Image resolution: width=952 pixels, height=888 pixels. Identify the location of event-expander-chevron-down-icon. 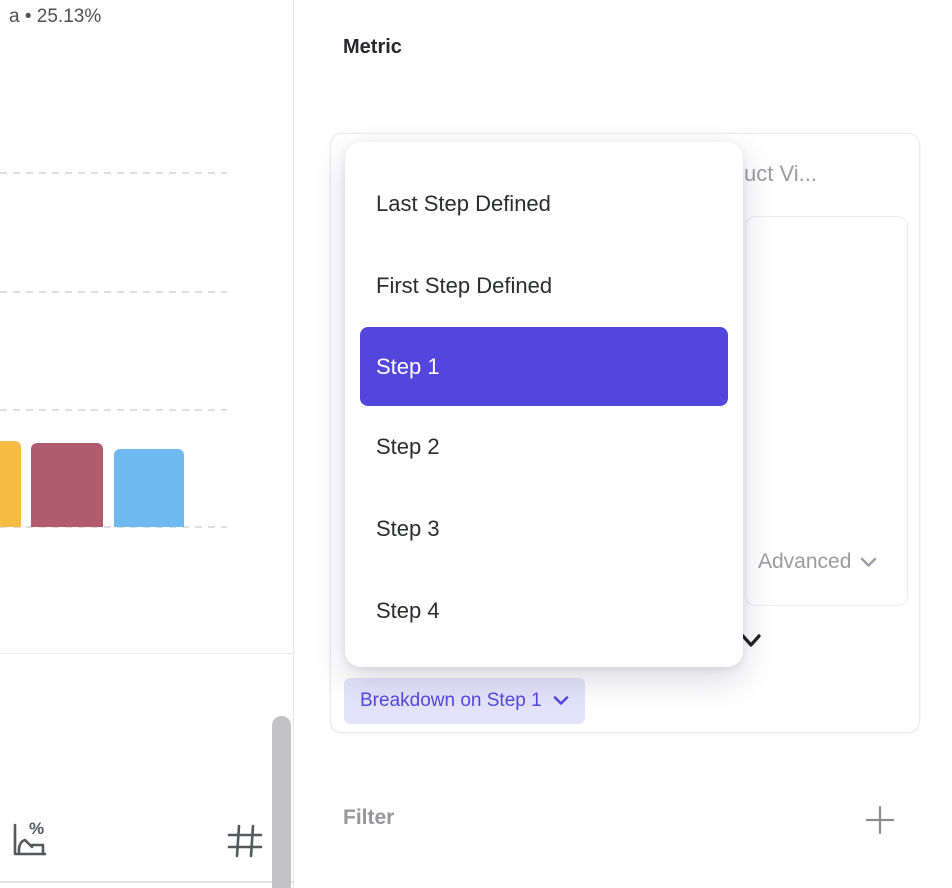
(751, 641).